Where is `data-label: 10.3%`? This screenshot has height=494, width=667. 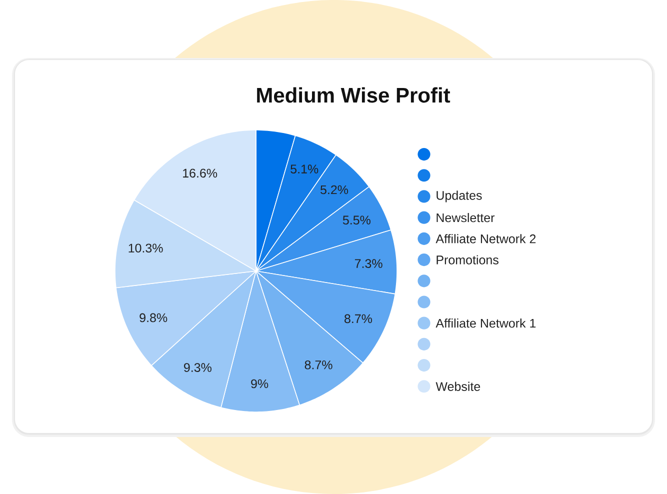
data-label: 10.3% is located at coordinates (145, 248).